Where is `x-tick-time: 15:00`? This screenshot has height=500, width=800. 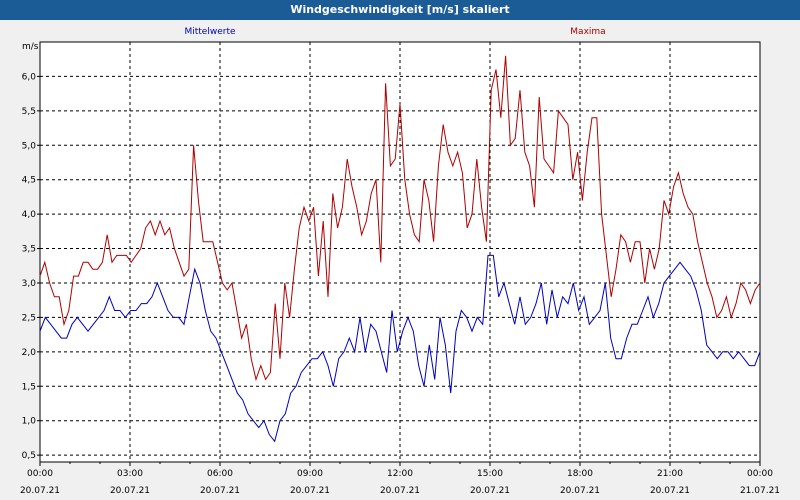
x-tick-time: 15:00 is located at coordinates (490, 474).